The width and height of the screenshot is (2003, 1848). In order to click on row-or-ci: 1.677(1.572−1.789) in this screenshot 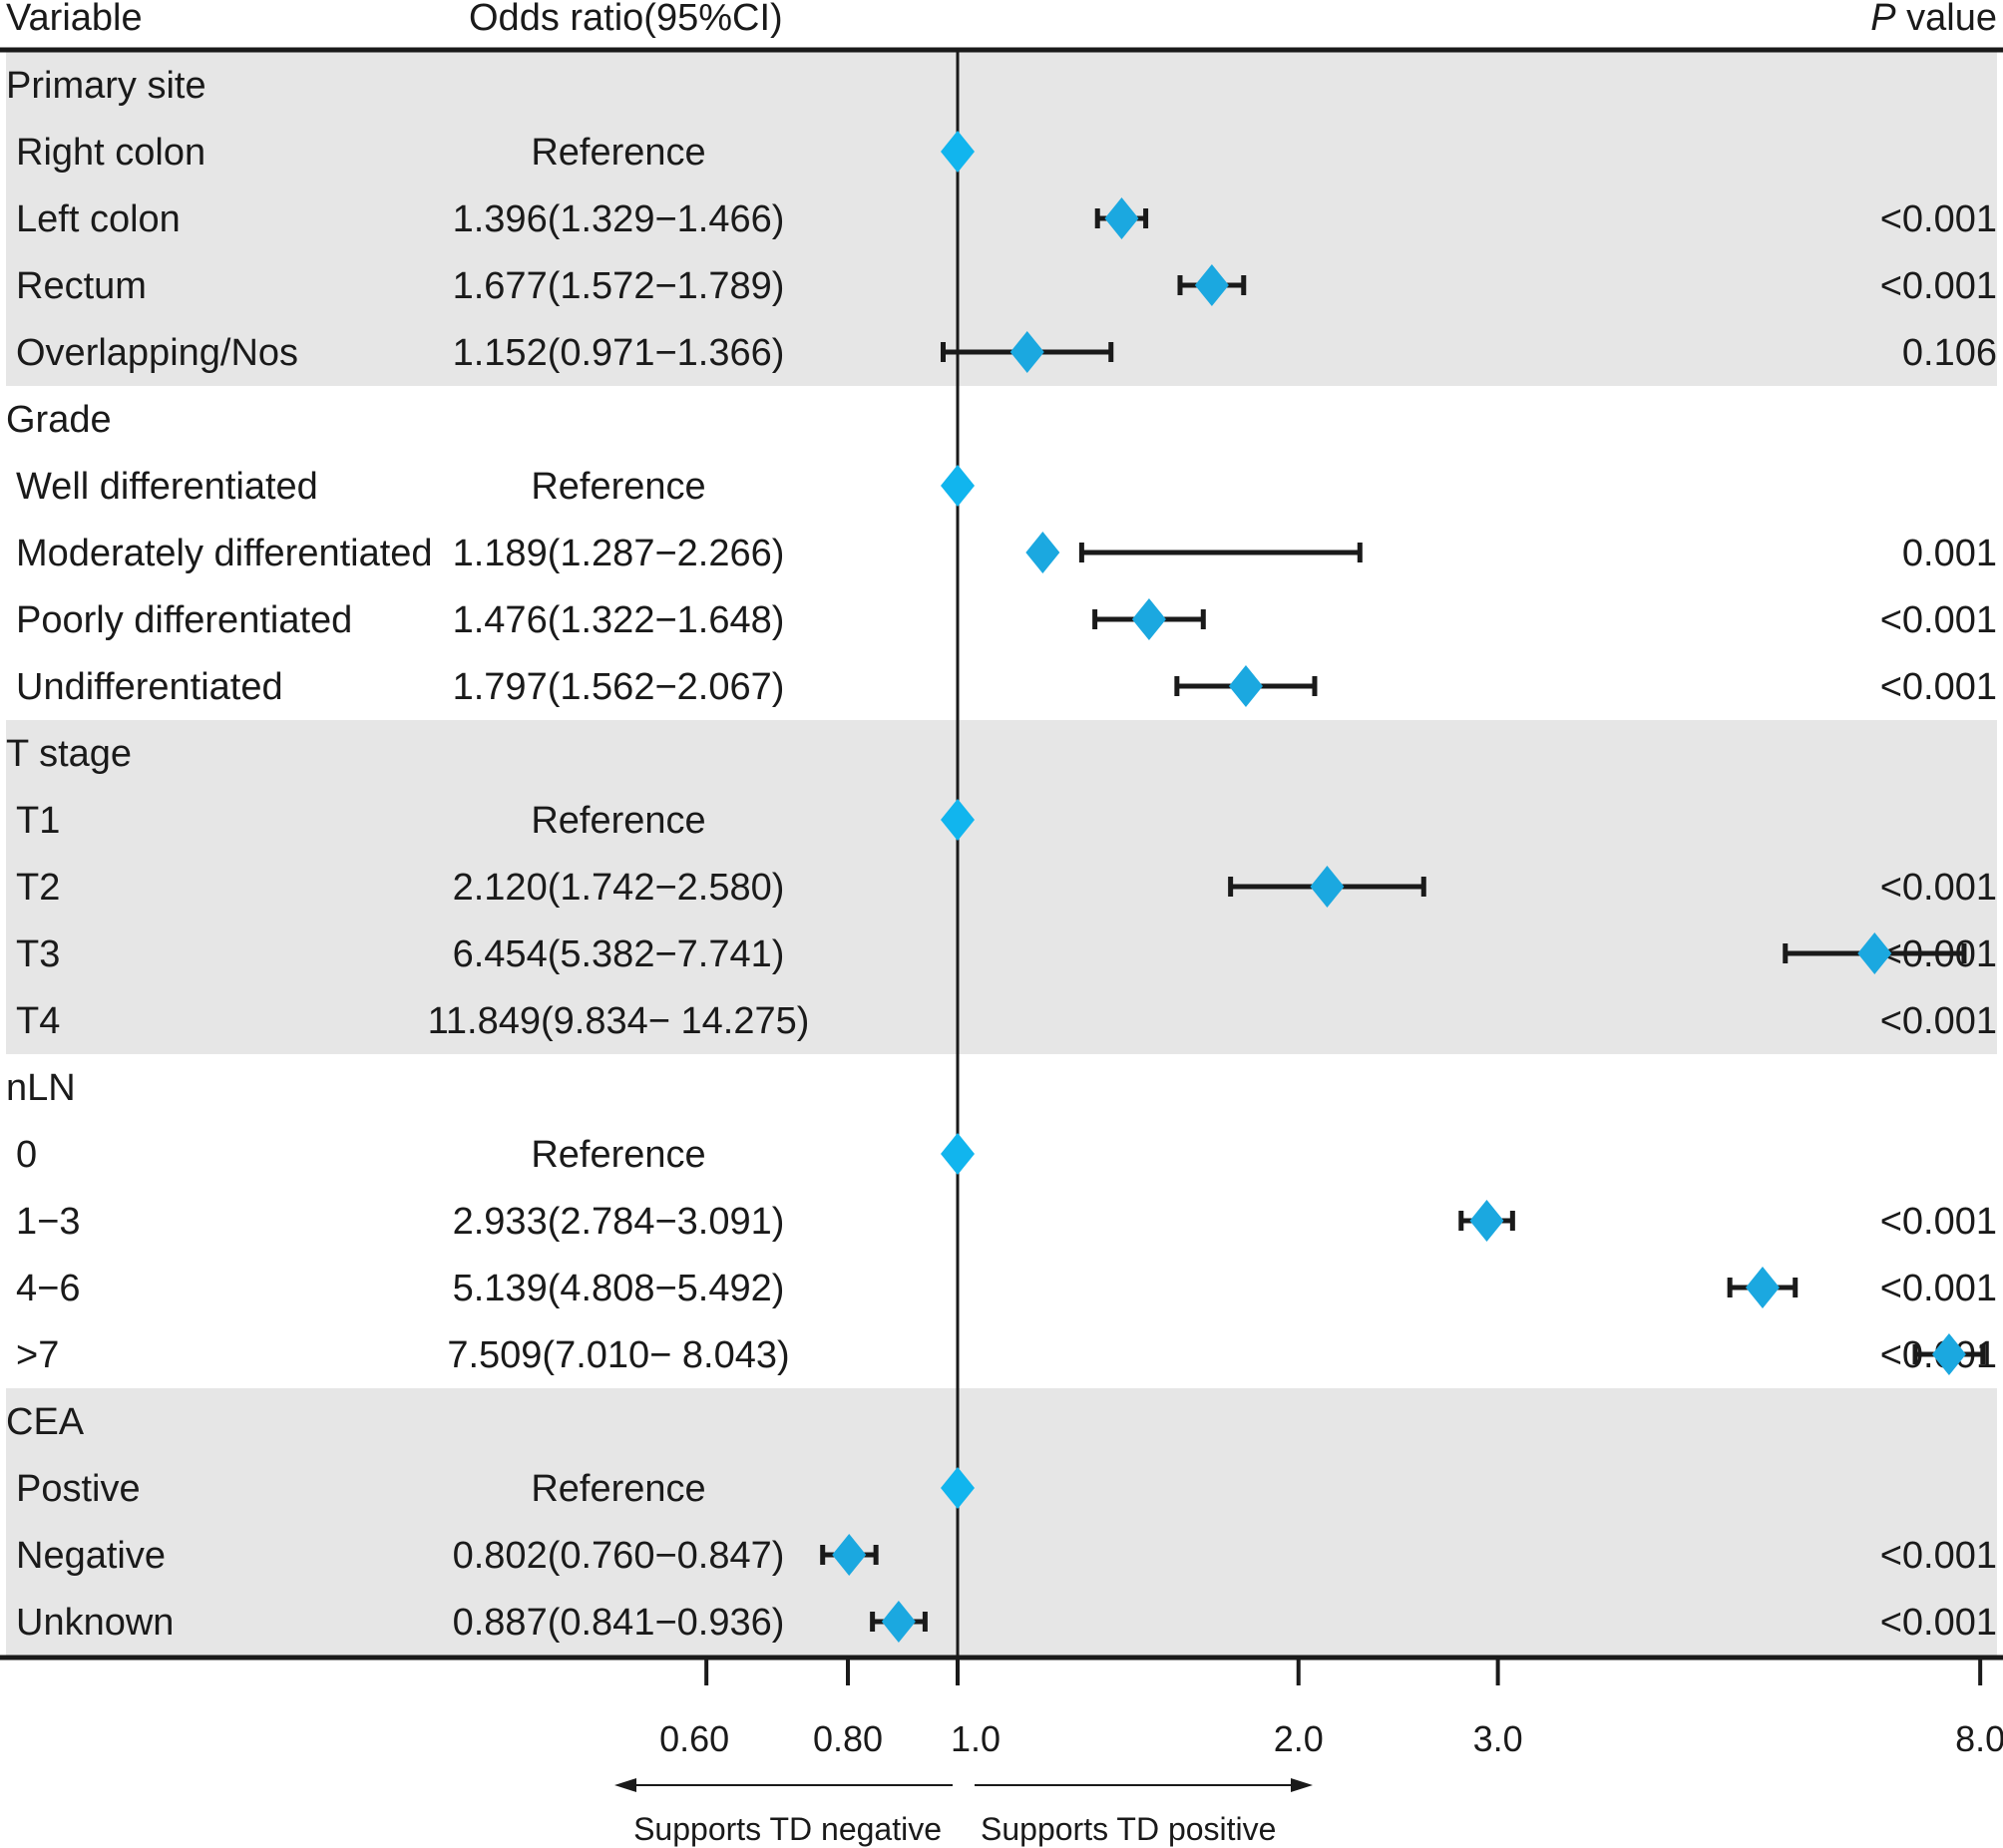, I will do `click(619, 286)`.